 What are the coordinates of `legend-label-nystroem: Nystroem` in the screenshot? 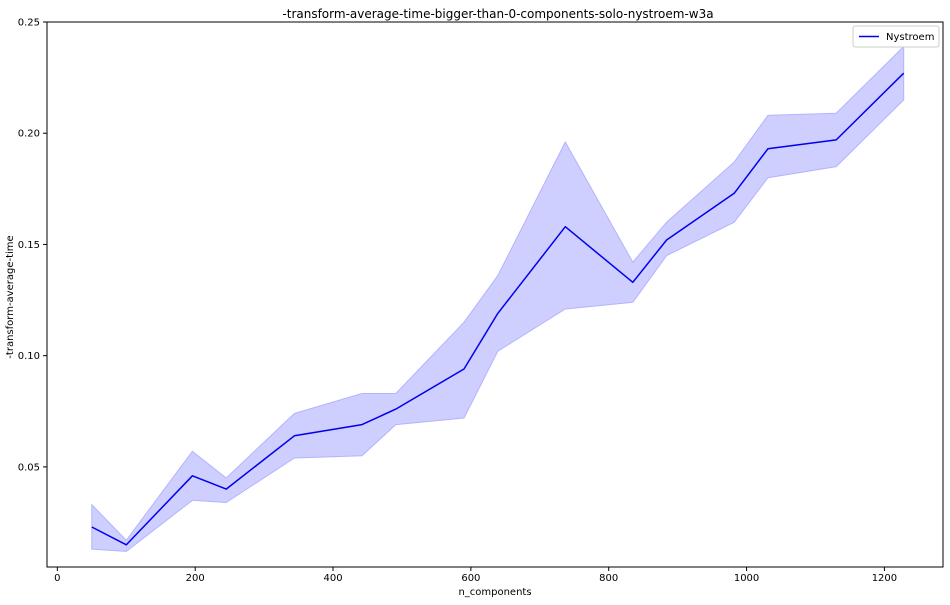 It's located at (910, 37).